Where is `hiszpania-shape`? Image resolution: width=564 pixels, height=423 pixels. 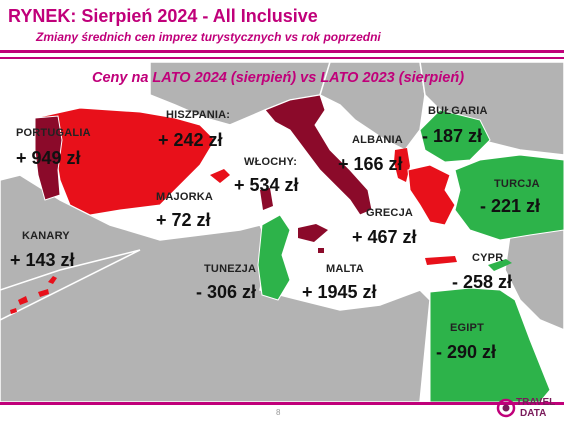 hiszpania-shape is located at coordinates (125, 161).